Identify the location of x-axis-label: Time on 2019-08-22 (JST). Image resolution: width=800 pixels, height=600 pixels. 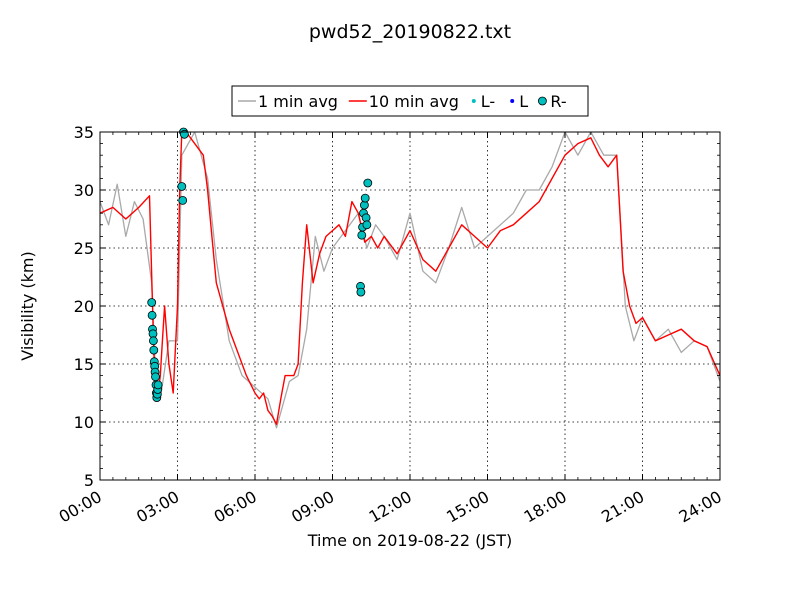
(409, 540).